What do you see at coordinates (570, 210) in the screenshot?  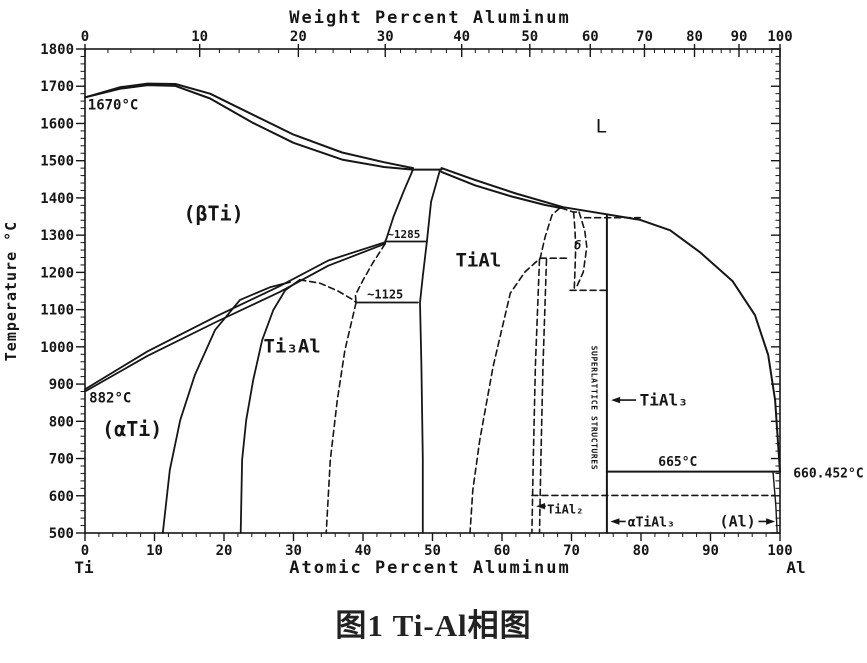 I see `curve-delta-top-dashed` at bounding box center [570, 210].